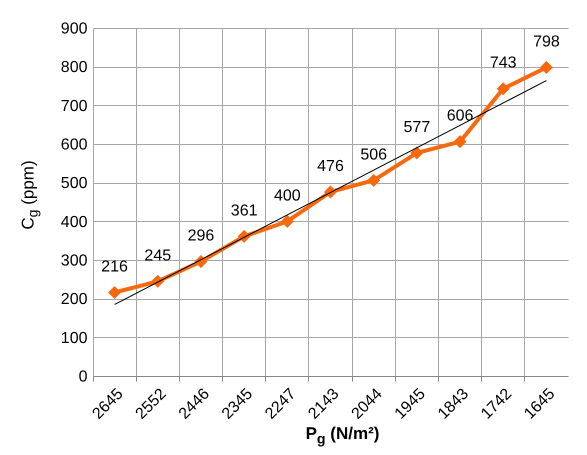 The height and width of the screenshot is (455, 587). I want to click on y-tick-label: 300, so click(74, 261).